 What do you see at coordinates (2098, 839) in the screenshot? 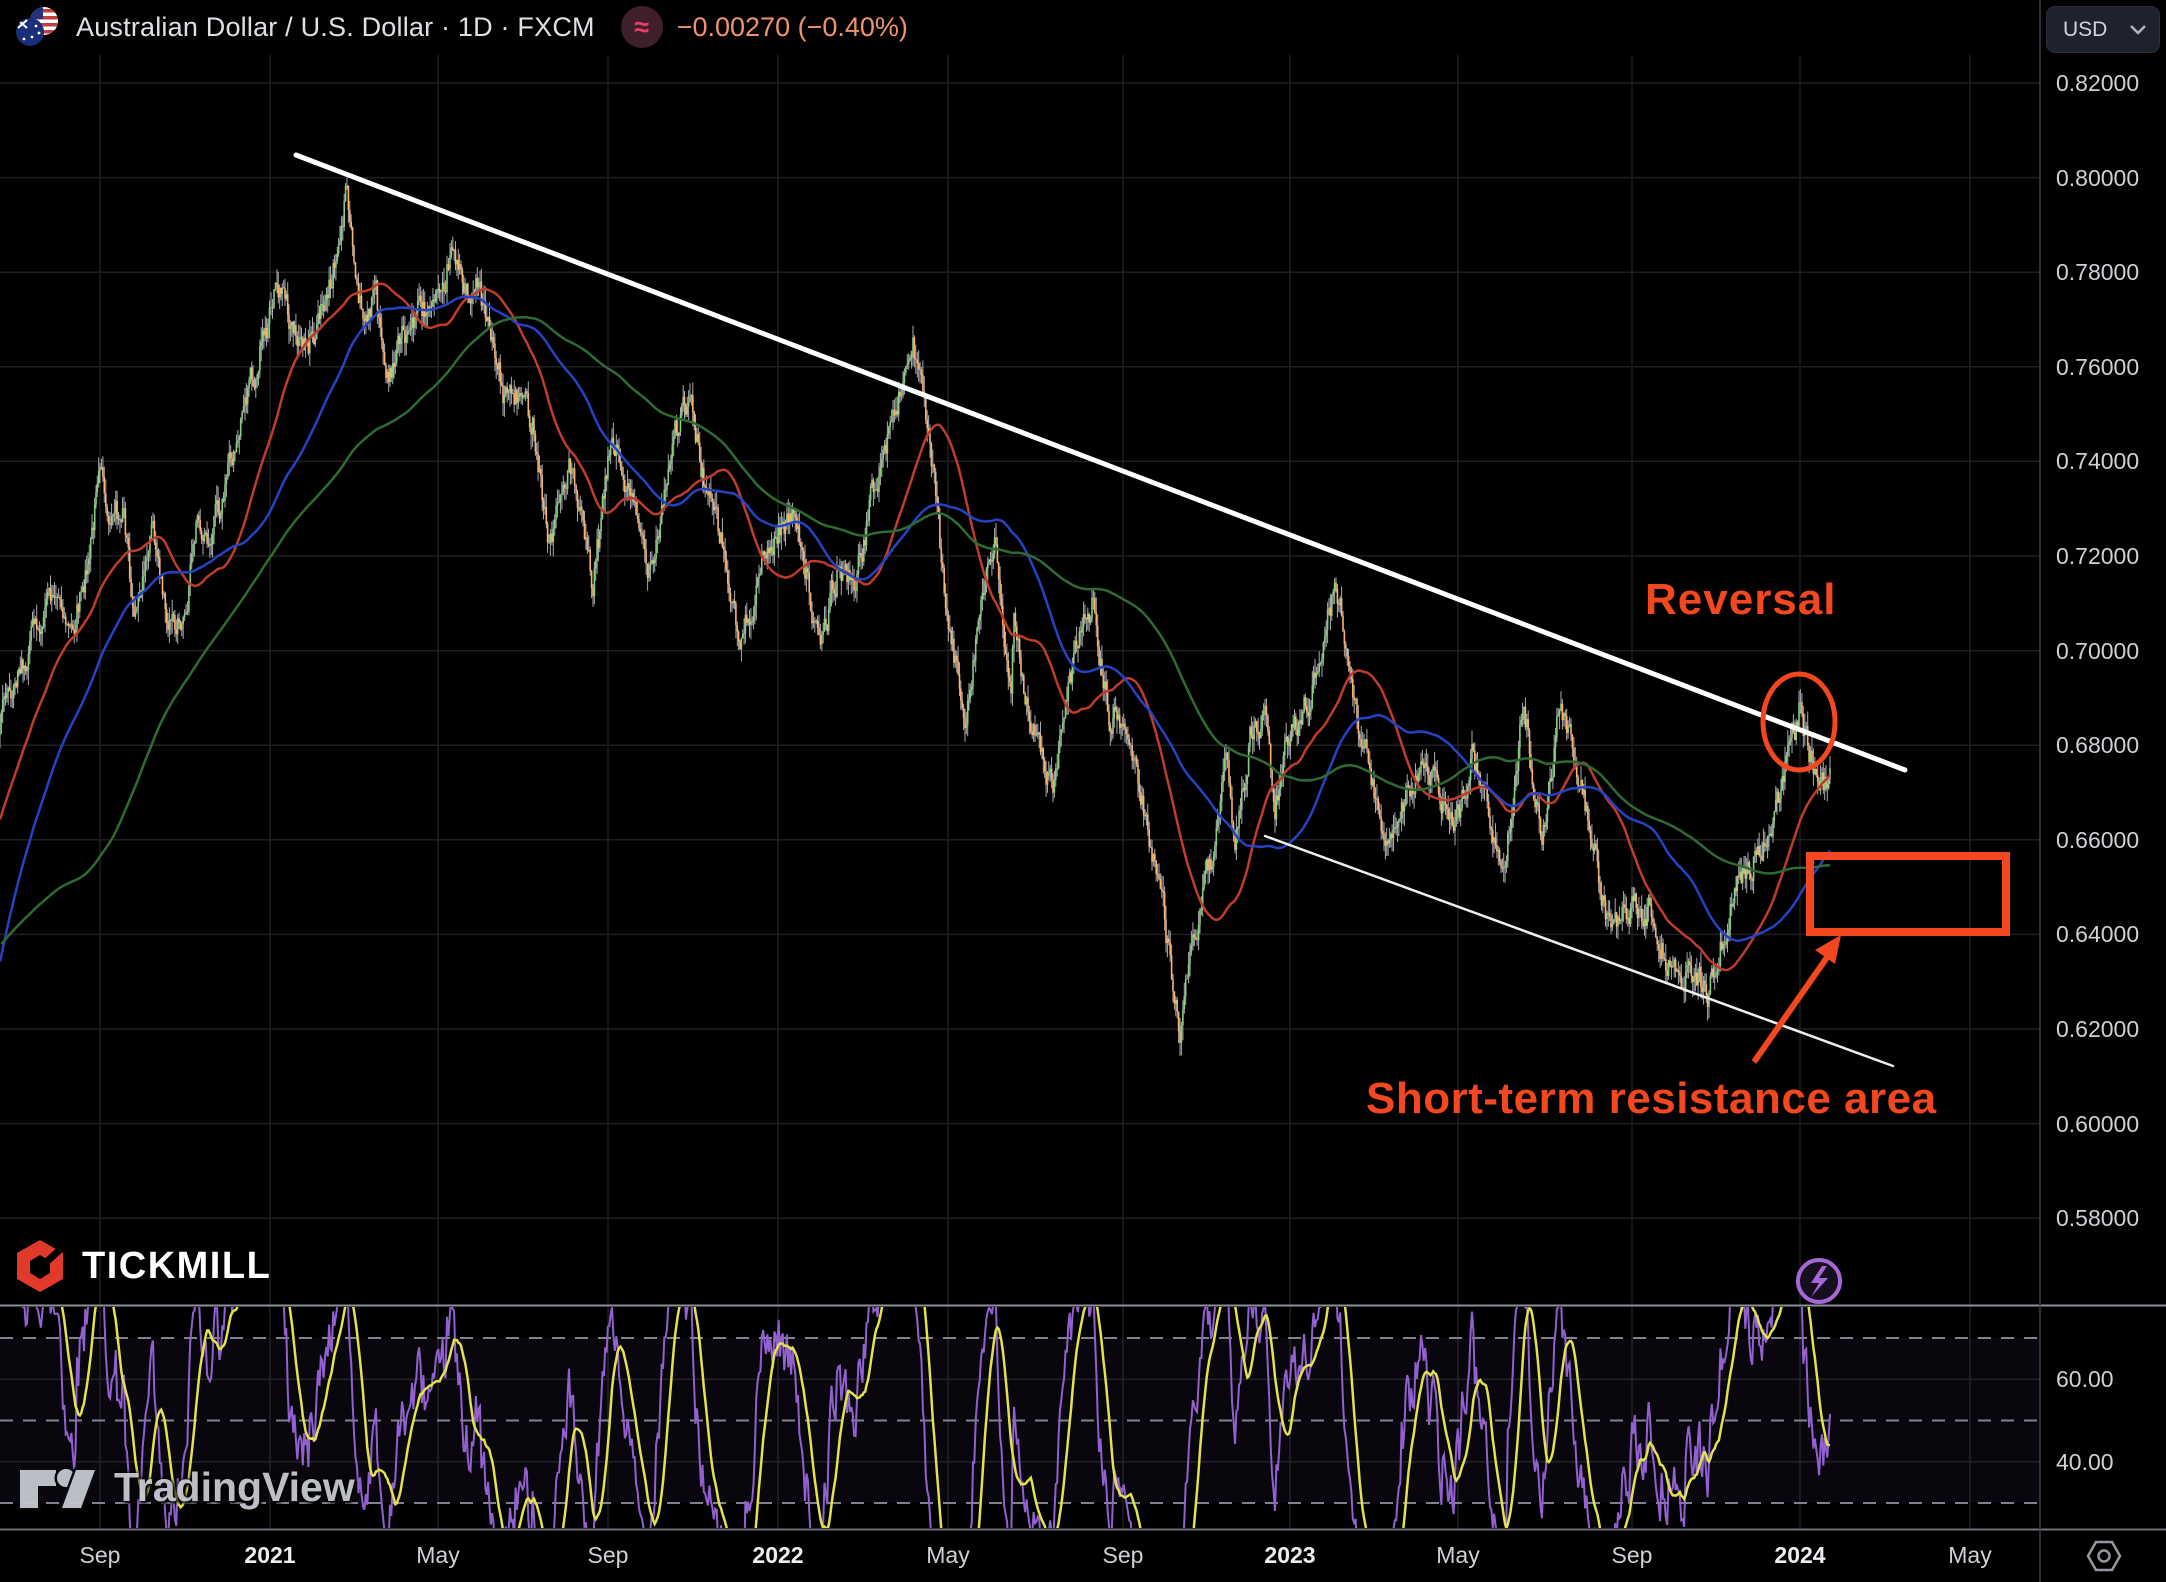
I see `price-axis-label: 0.66000` at bounding box center [2098, 839].